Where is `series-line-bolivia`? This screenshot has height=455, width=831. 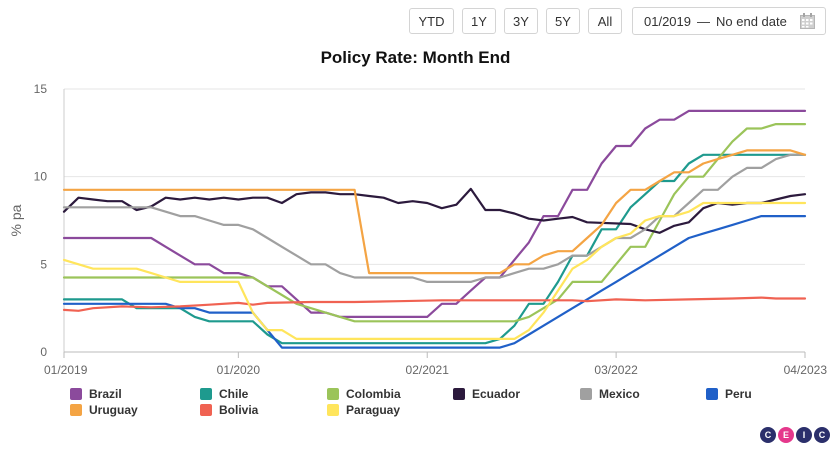 series-line-bolivia is located at coordinates (434, 304).